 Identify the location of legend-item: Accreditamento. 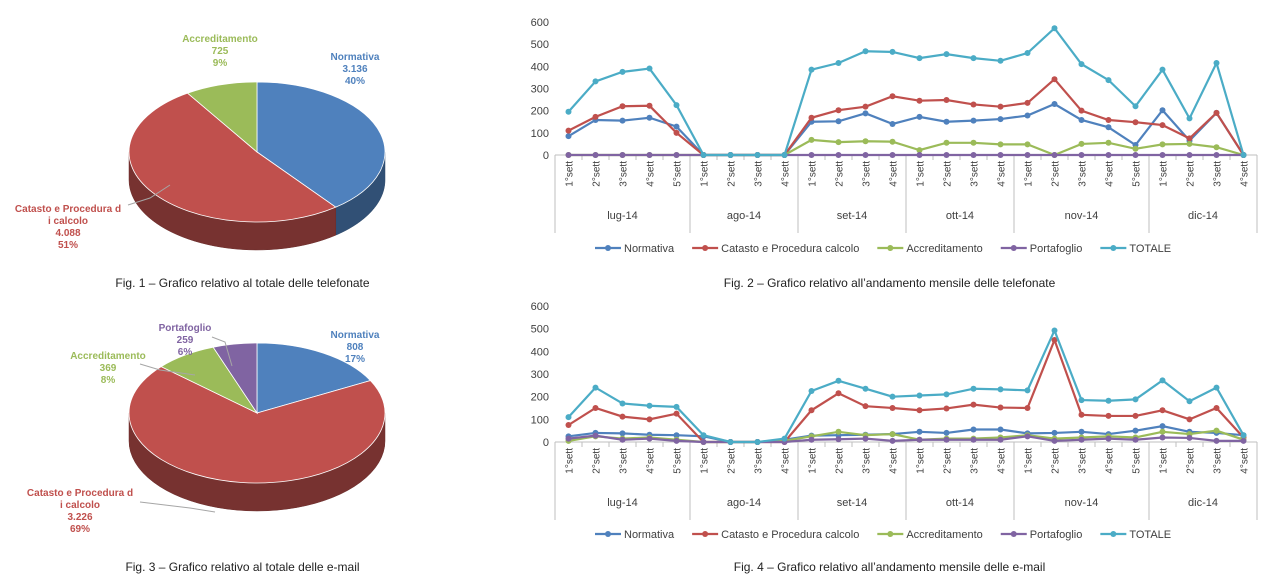
(930, 535).